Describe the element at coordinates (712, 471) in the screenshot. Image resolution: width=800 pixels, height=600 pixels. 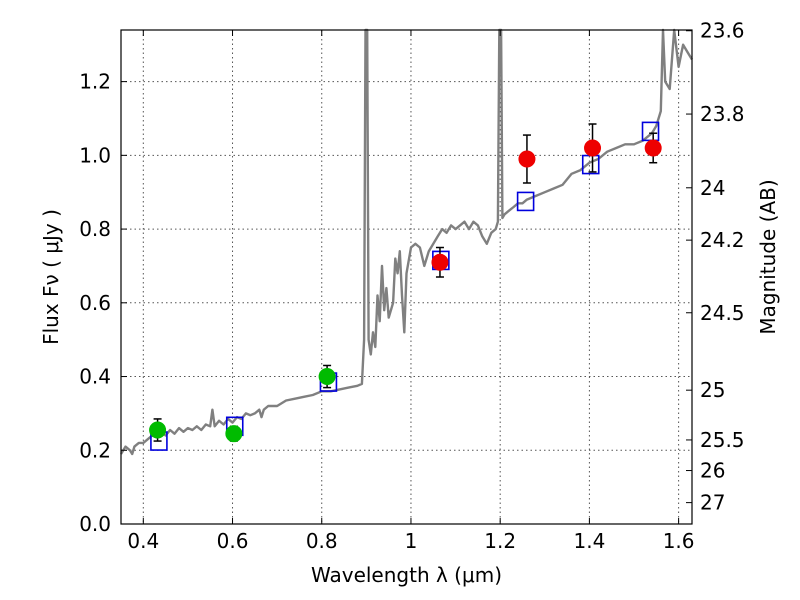
I see `right-tick-label: 26` at that location.